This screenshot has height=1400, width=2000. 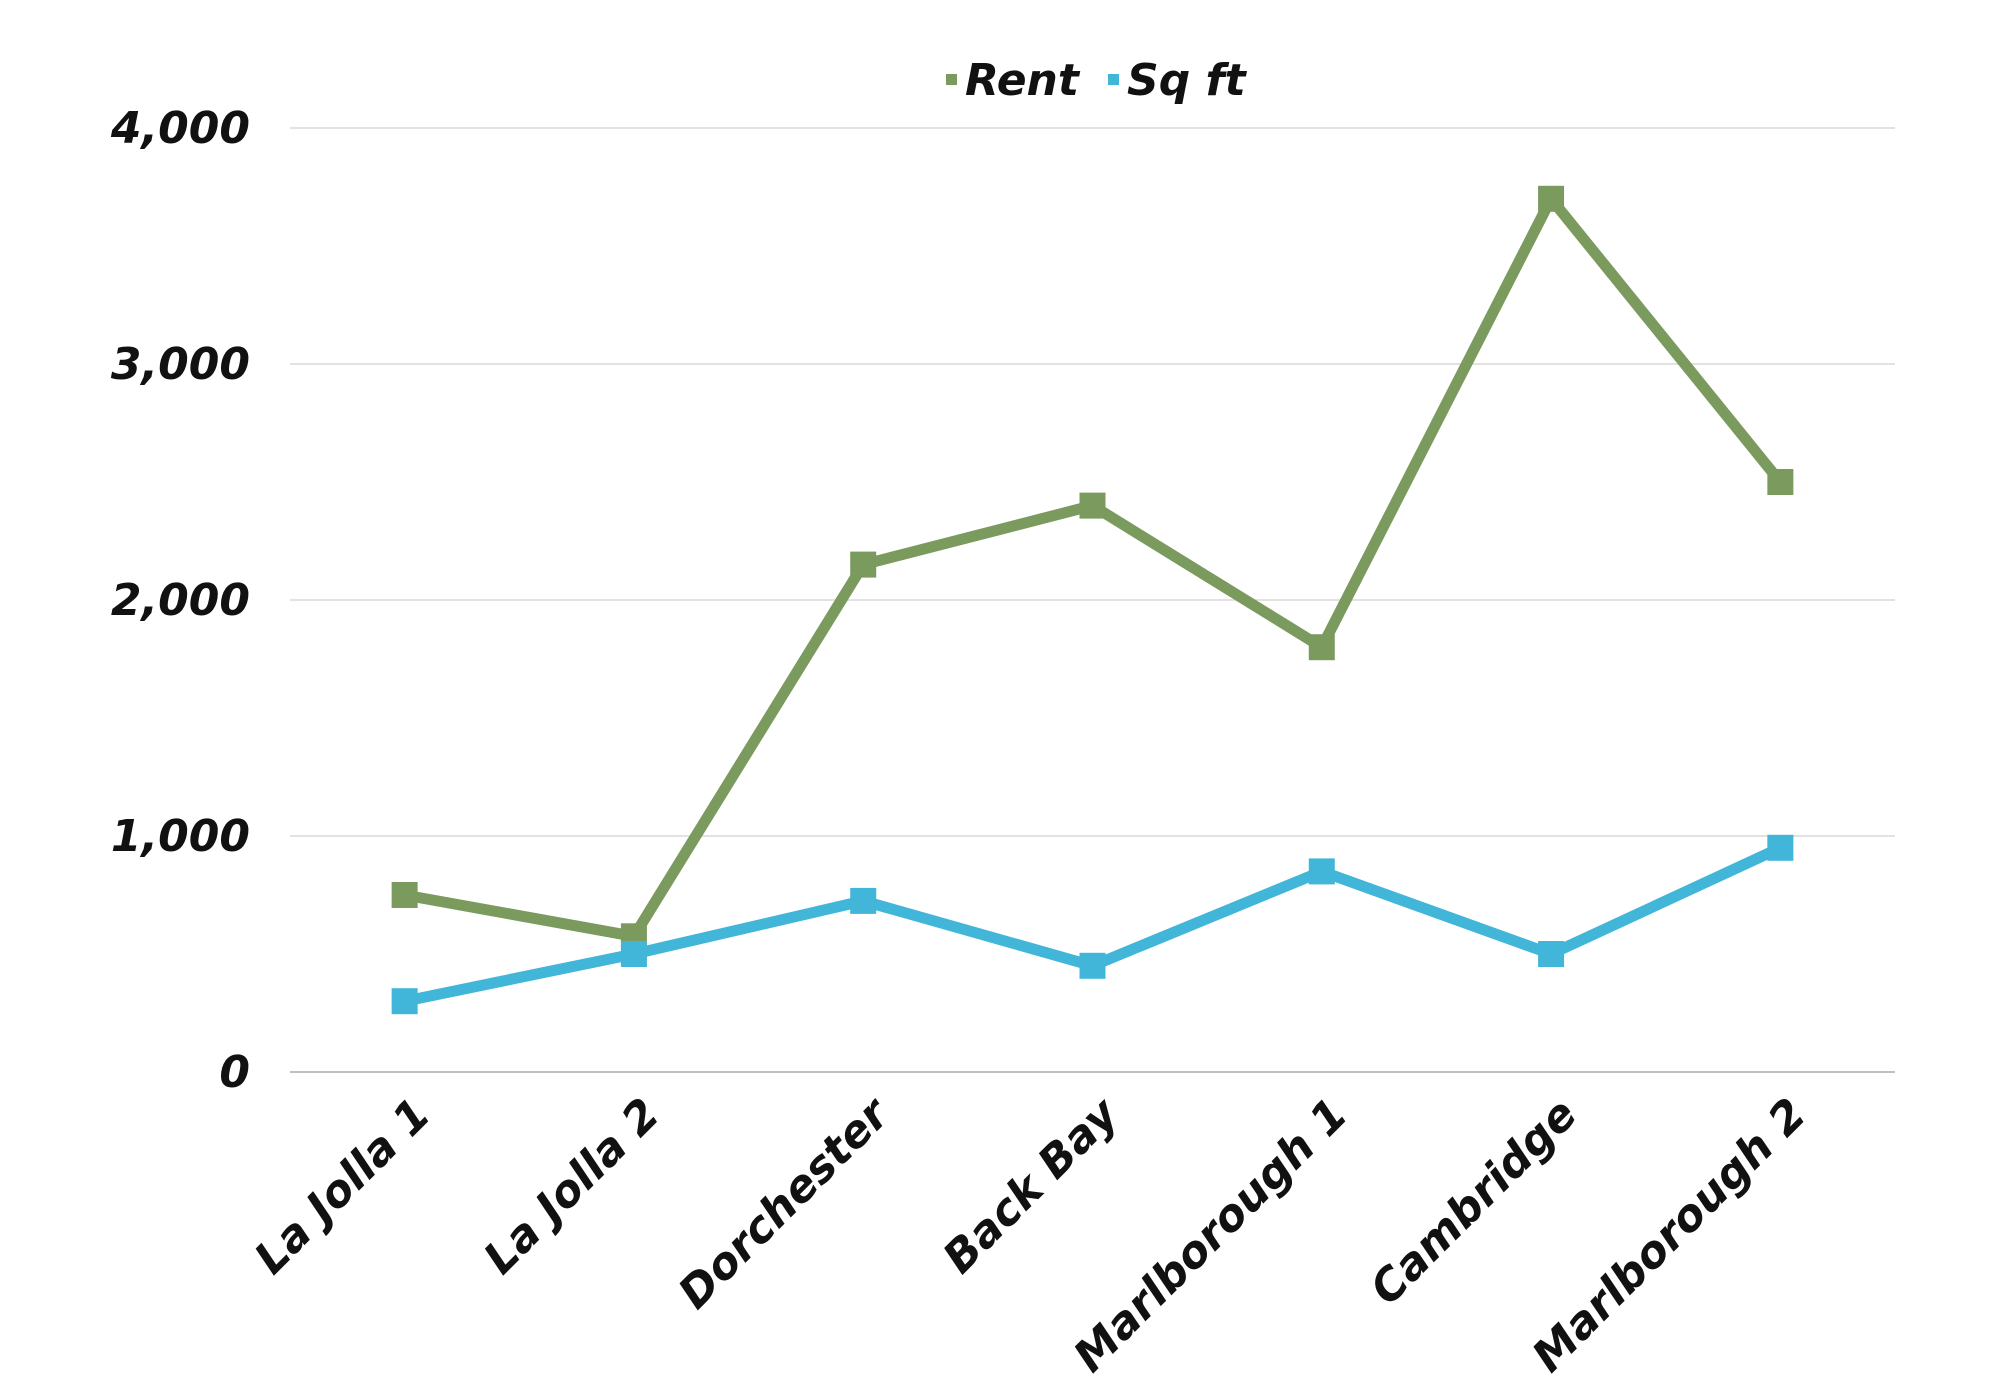 What do you see at coordinates (1092, 505) in the screenshot?
I see `data-point-rent-back-bay` at bounding box center [1092, 505].